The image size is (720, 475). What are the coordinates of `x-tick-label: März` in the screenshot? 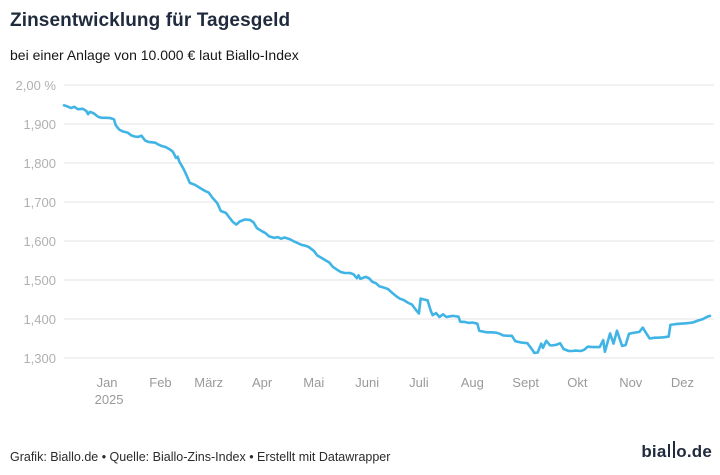 It's located at (209, 382).